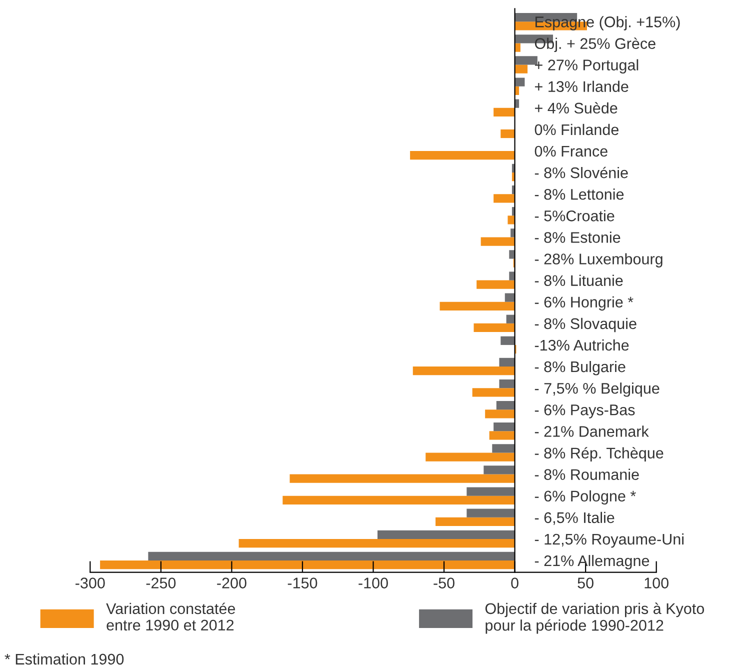 The width and height of the screenshot is (745, 671). I want to click on x-tick-label: 0, so click(514, 583).